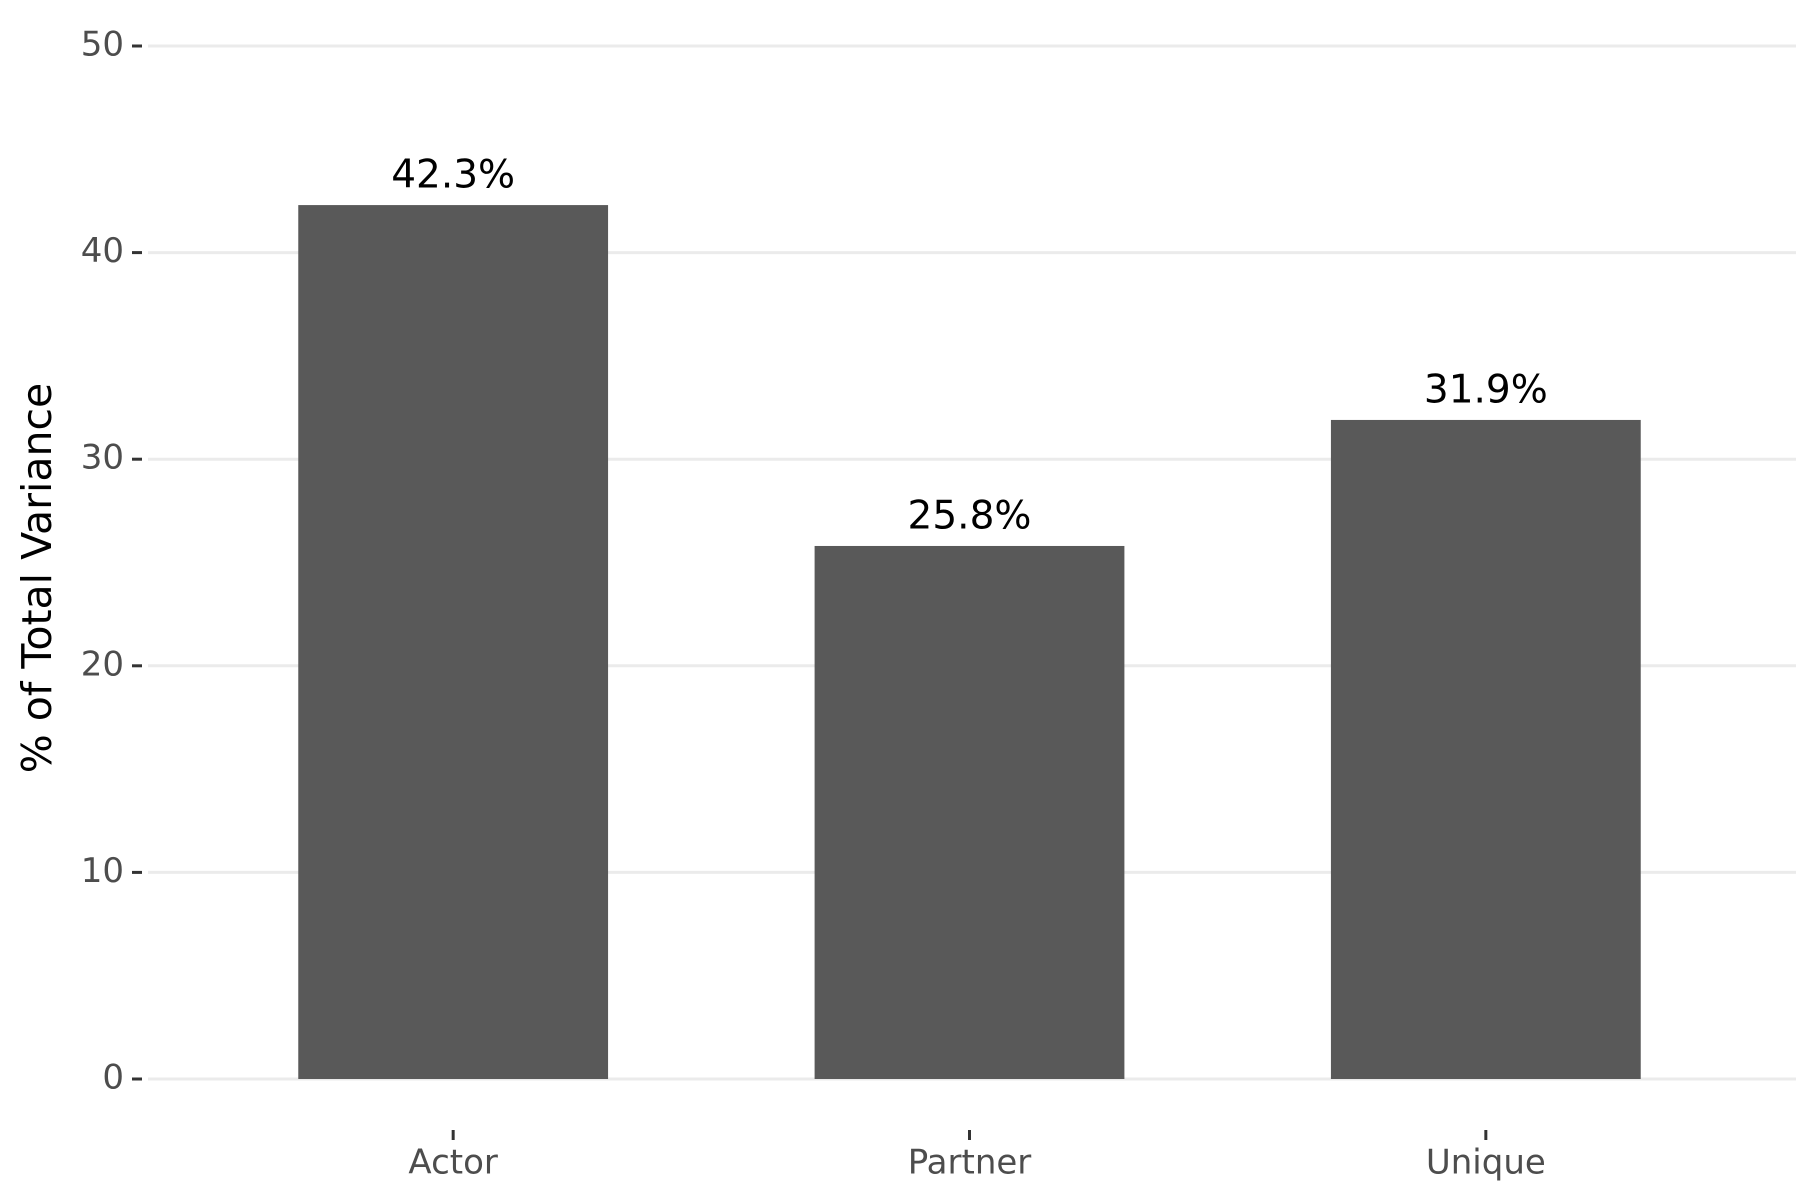 The width and height of the screenshot is (1800, 1200). I want to click on y-tick-label: 20, so click(102, 664).